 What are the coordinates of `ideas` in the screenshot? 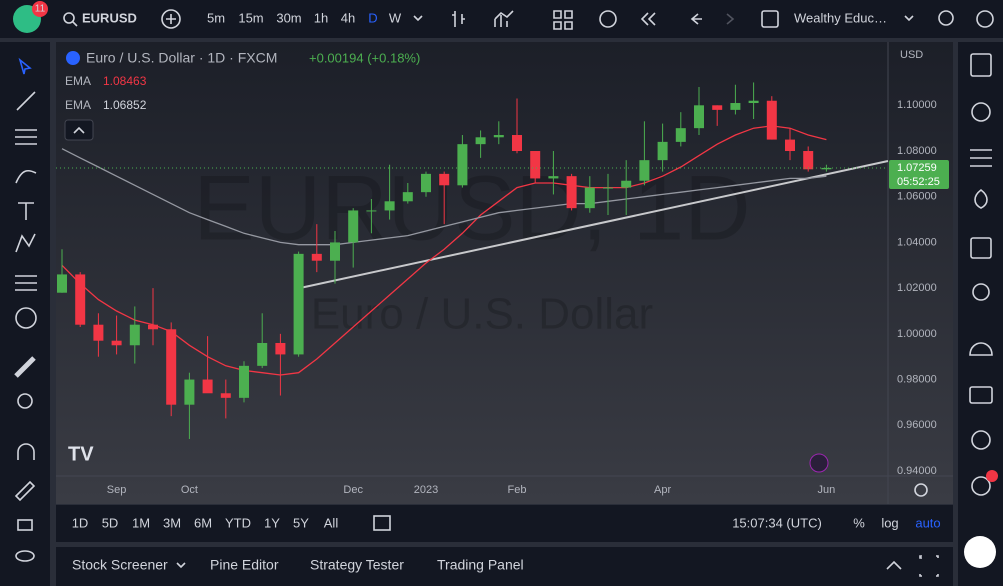 It's located at (981, 292).